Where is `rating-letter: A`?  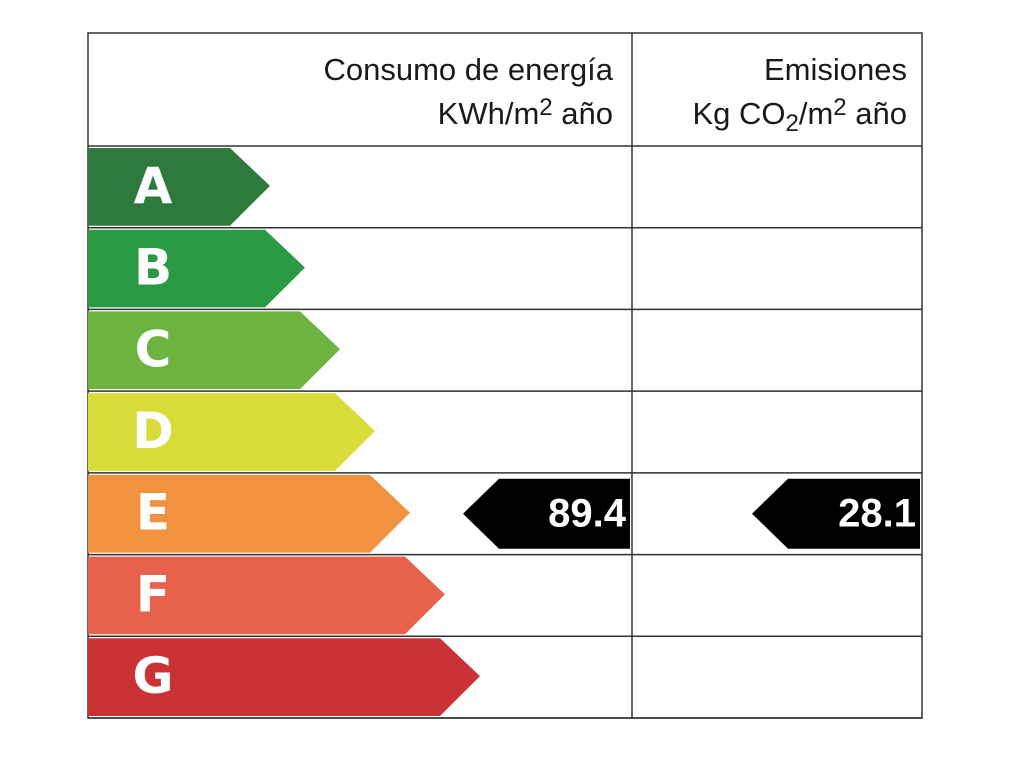
rating-letter: A is located at coordinates (153, 186).